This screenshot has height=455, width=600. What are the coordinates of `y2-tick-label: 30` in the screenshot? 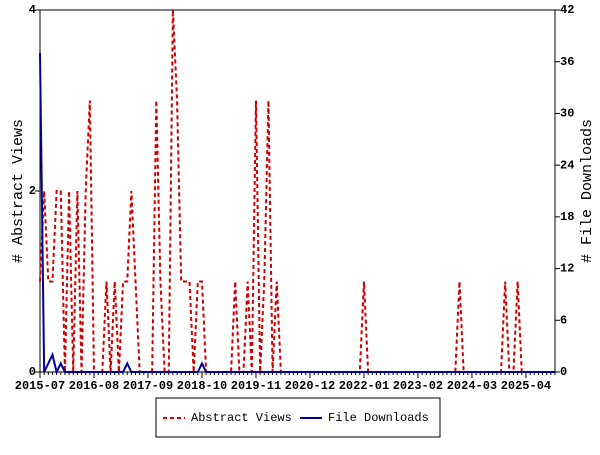 It's located at (567, 114).